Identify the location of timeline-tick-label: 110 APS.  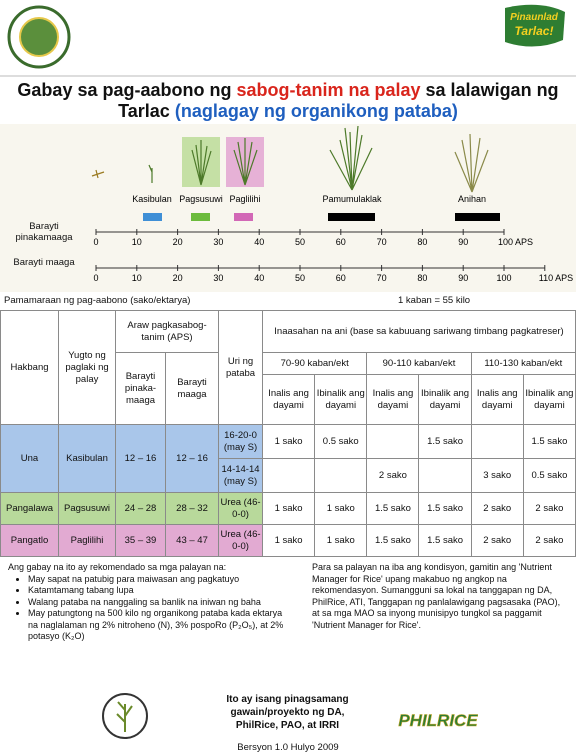
(556, 278).